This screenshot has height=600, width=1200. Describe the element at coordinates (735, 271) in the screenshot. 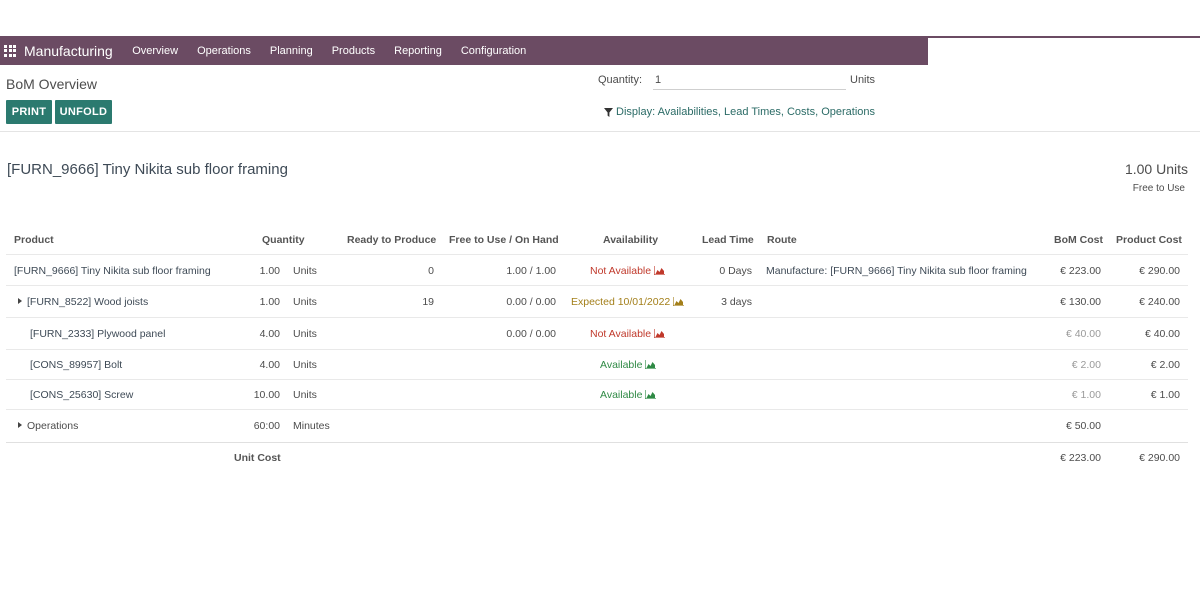

I see `row-lead-time: 0 Days` at that location.